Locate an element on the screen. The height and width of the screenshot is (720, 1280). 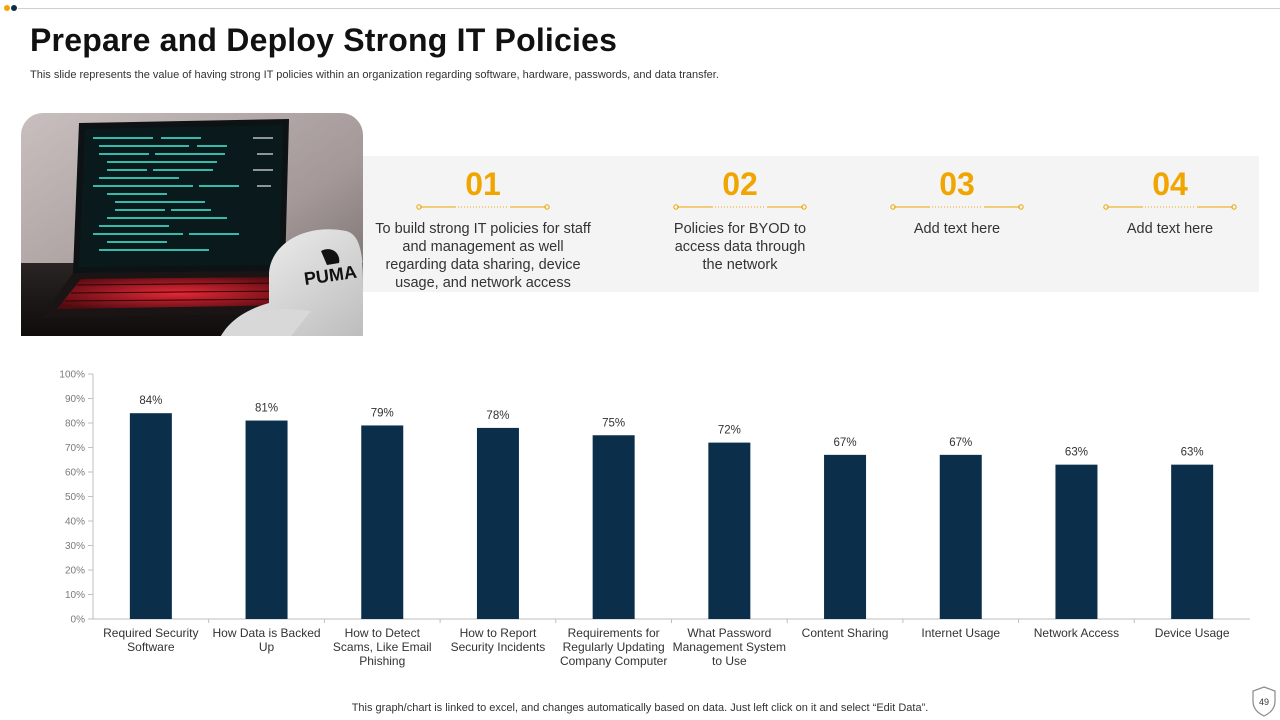
bar-value-label: 78% is located at coordinates (497, 416).